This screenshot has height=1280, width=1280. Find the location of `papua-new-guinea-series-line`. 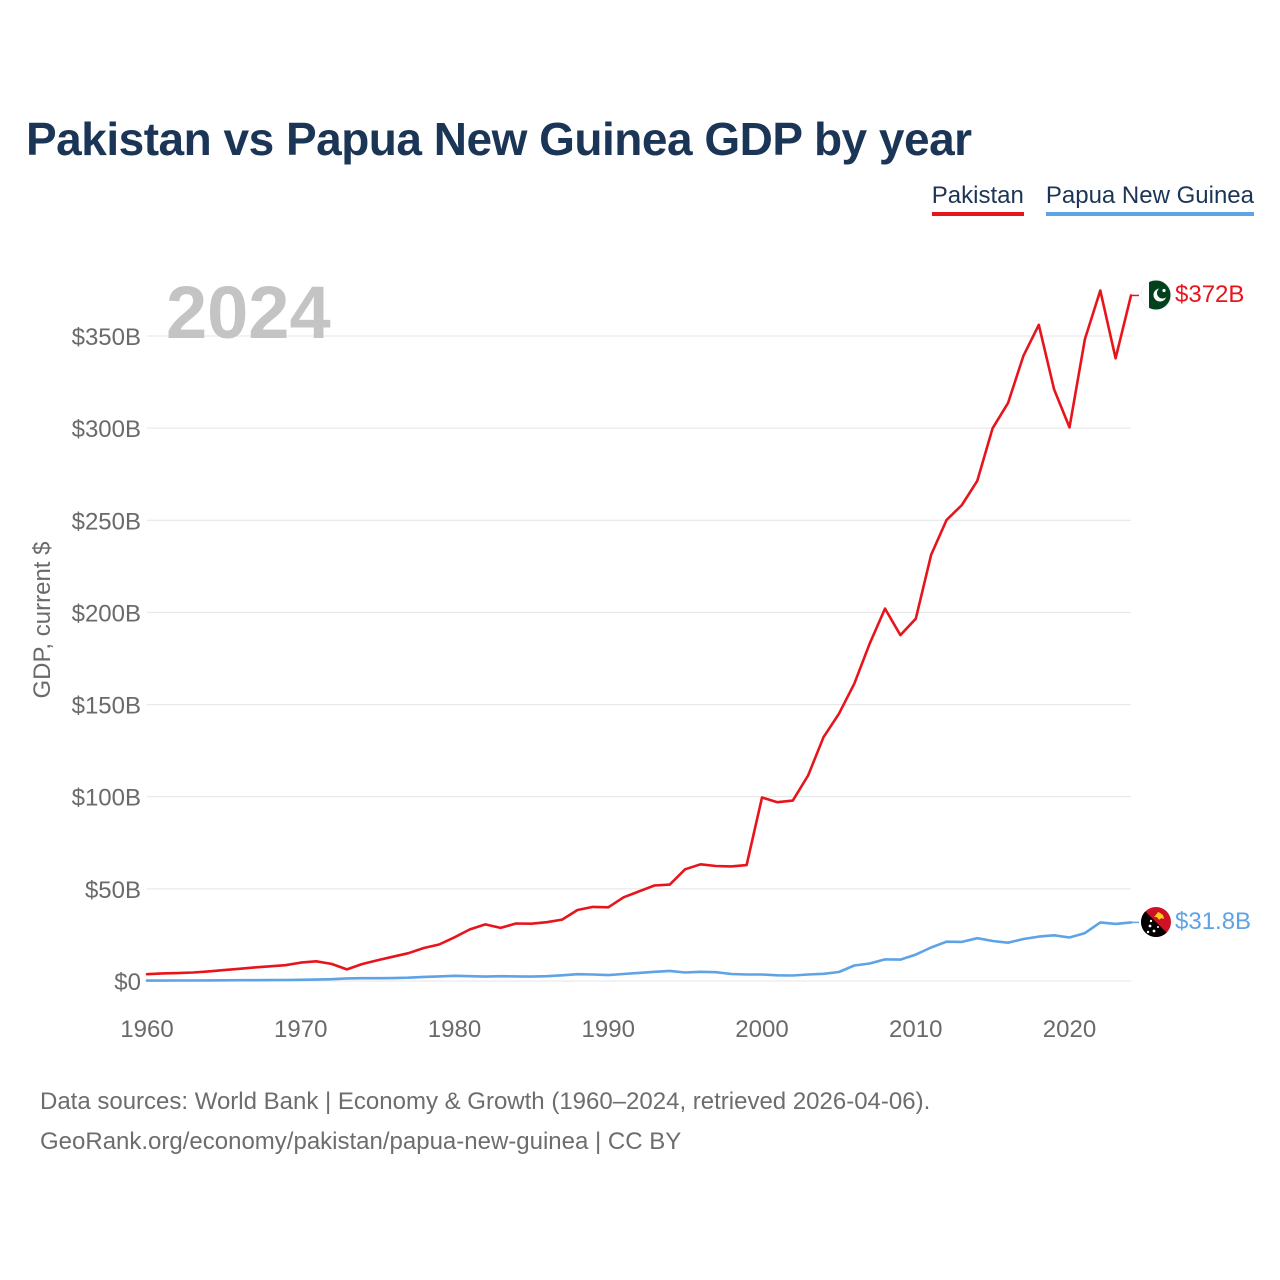

papua-new-guinea-series-line is located at coordinates (639, 951).